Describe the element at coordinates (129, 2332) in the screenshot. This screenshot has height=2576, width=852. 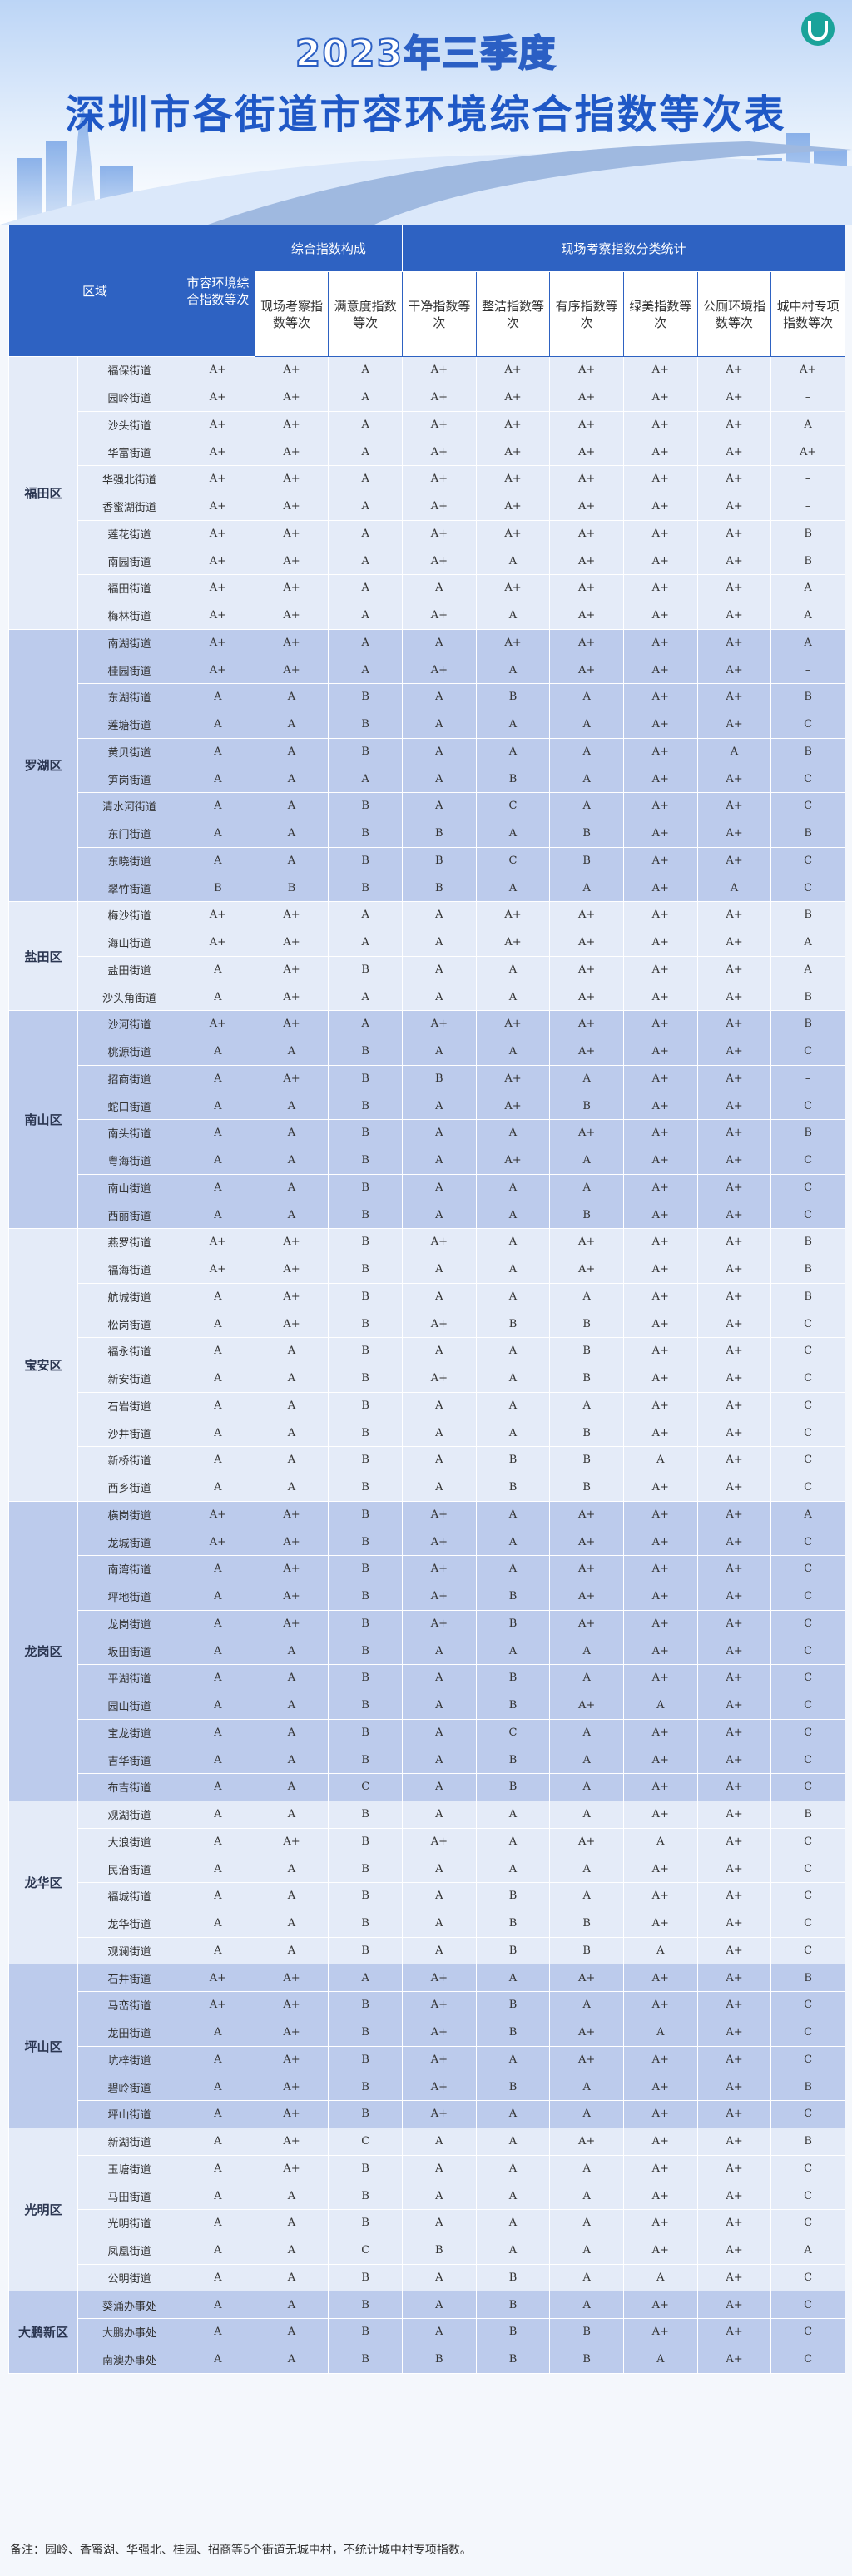
I see `street-cell: 大鹏办事处` at that location.